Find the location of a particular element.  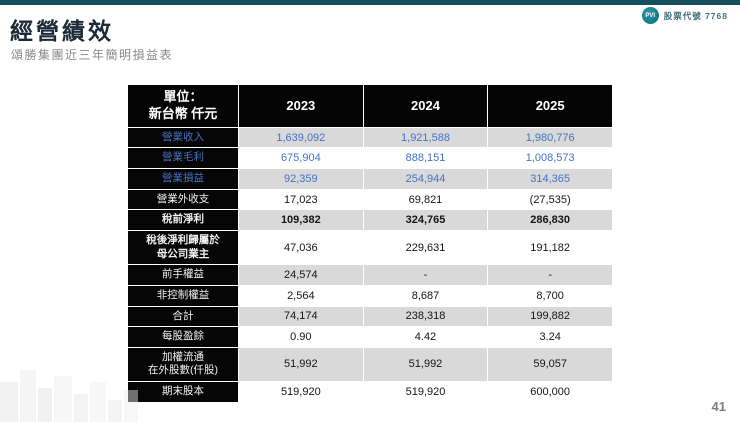

table-cell: 8,700 is located at coordinates (550, 295).